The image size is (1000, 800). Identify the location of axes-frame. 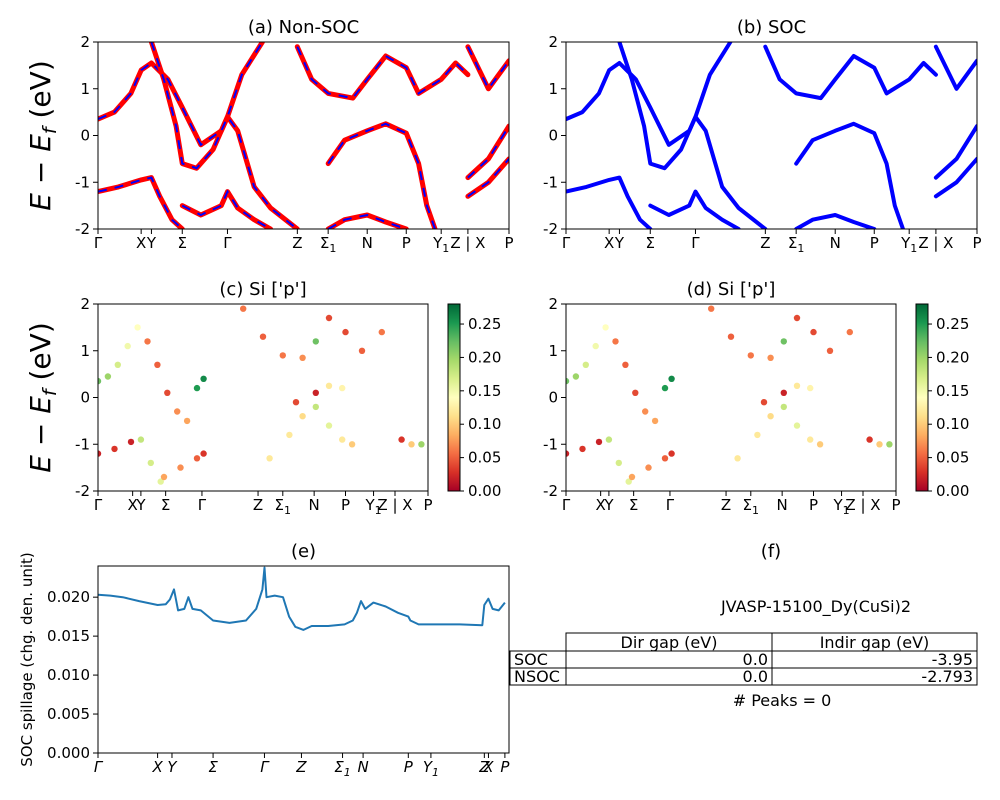
(263, 397).